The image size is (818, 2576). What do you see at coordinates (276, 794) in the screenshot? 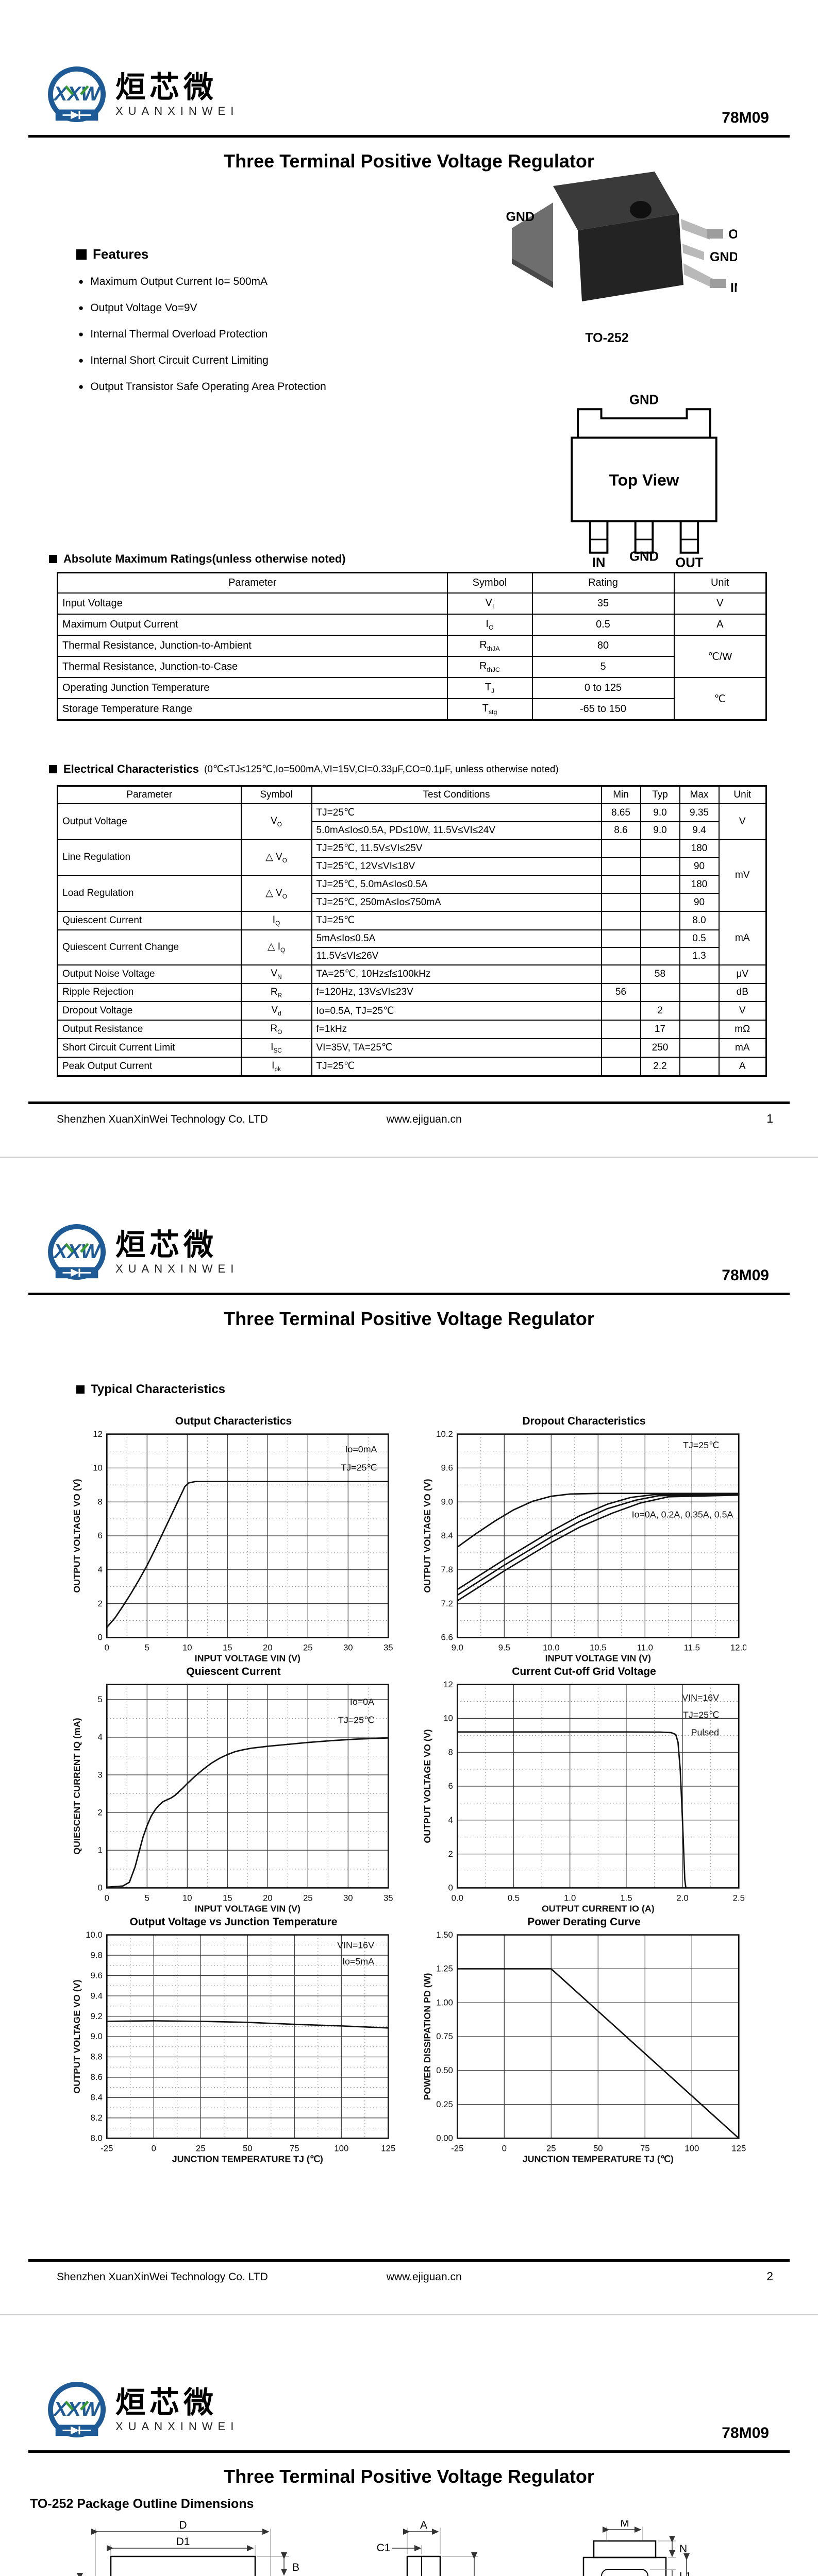
I see `col-header: Symbol` at bounding box center [276, 794].